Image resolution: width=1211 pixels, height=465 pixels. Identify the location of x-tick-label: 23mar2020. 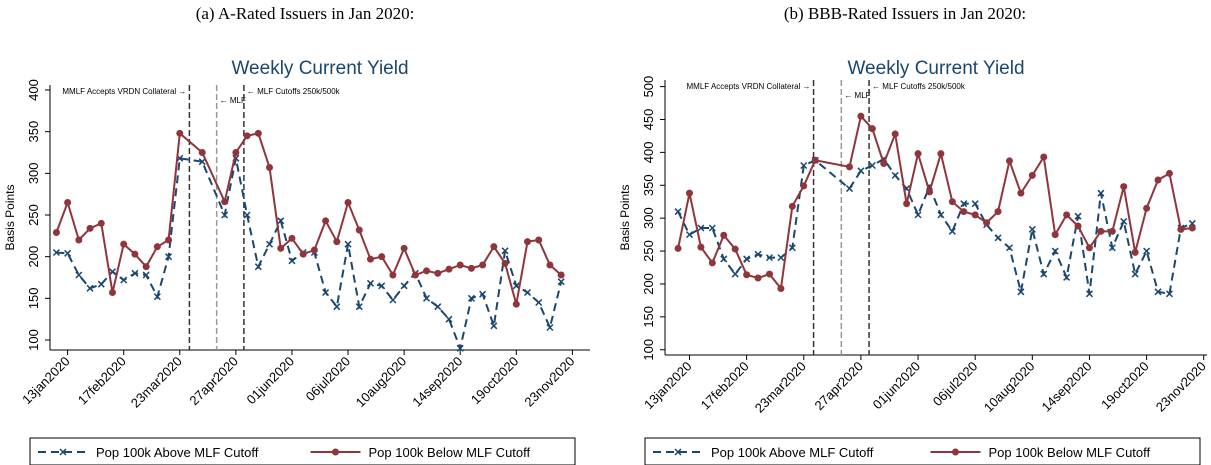
(156, 382).